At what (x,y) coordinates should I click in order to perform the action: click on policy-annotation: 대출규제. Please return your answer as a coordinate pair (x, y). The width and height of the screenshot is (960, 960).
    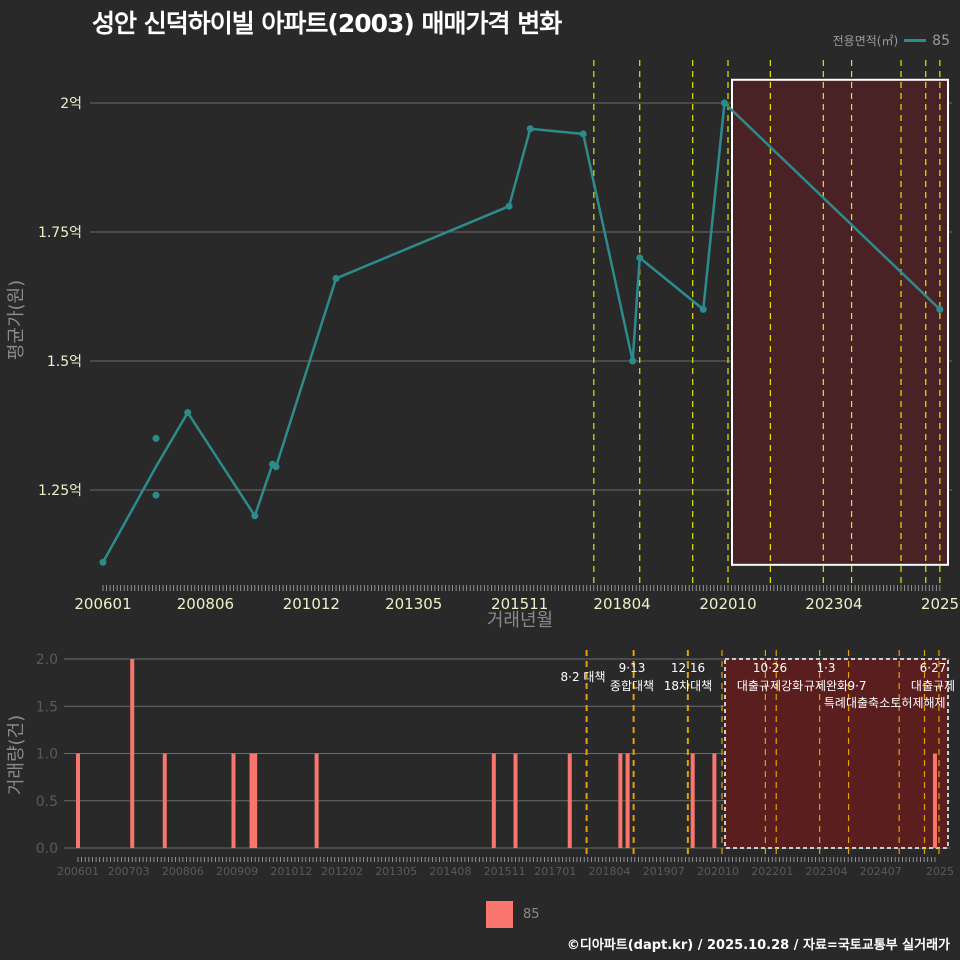
    Looking at the image, I should click on (933, 686).